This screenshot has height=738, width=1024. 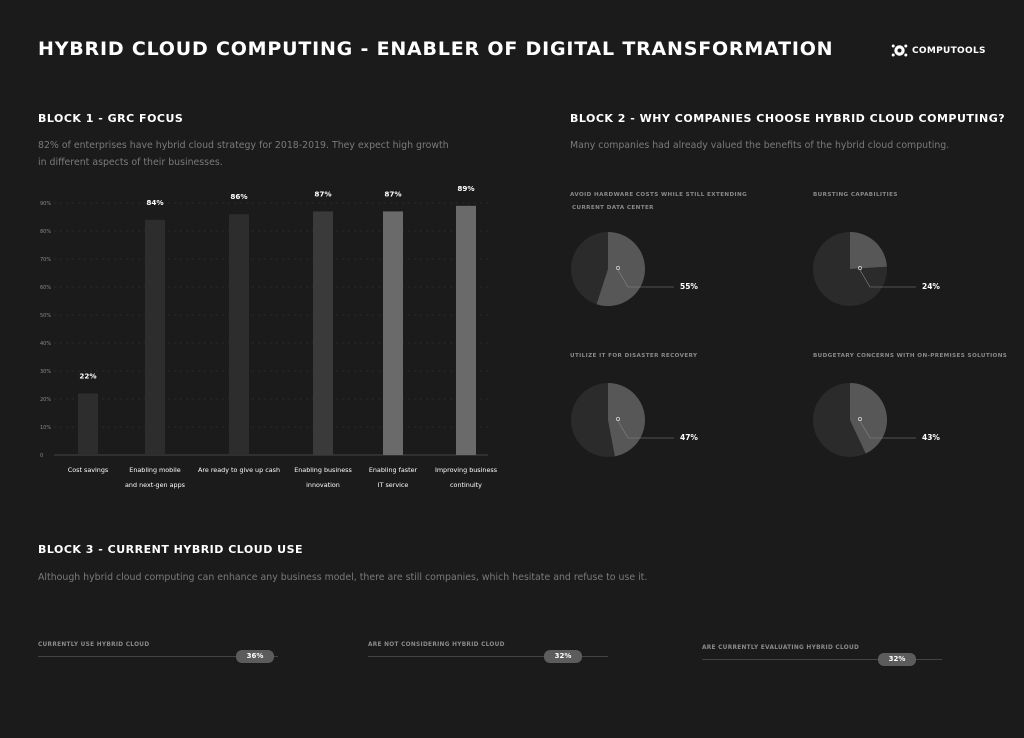 What do you see at coordinates (466, 485) in the screenshot?
I see `category-label: continuity` at bounding box center [466, 485].